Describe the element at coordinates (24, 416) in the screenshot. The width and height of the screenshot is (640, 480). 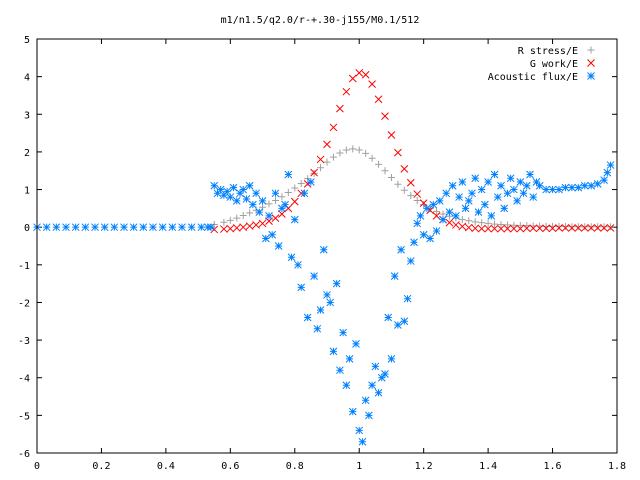
I see `y-tick-label: -5` at that location.